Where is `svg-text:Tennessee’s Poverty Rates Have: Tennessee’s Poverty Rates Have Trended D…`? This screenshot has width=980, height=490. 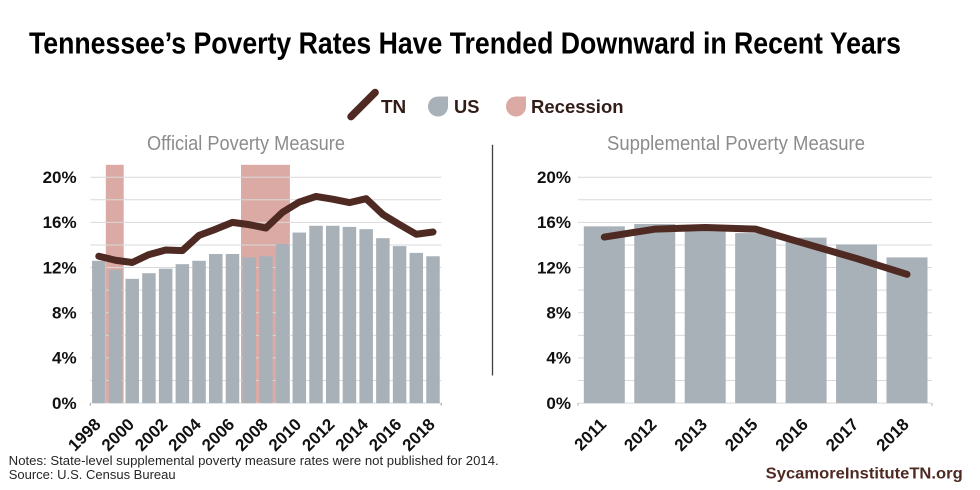
svg-text:Tennessee’s Poverty Rates Have: Tennessee’s Poverty Rates Have Trended D… is located at coordinates (465, 44).